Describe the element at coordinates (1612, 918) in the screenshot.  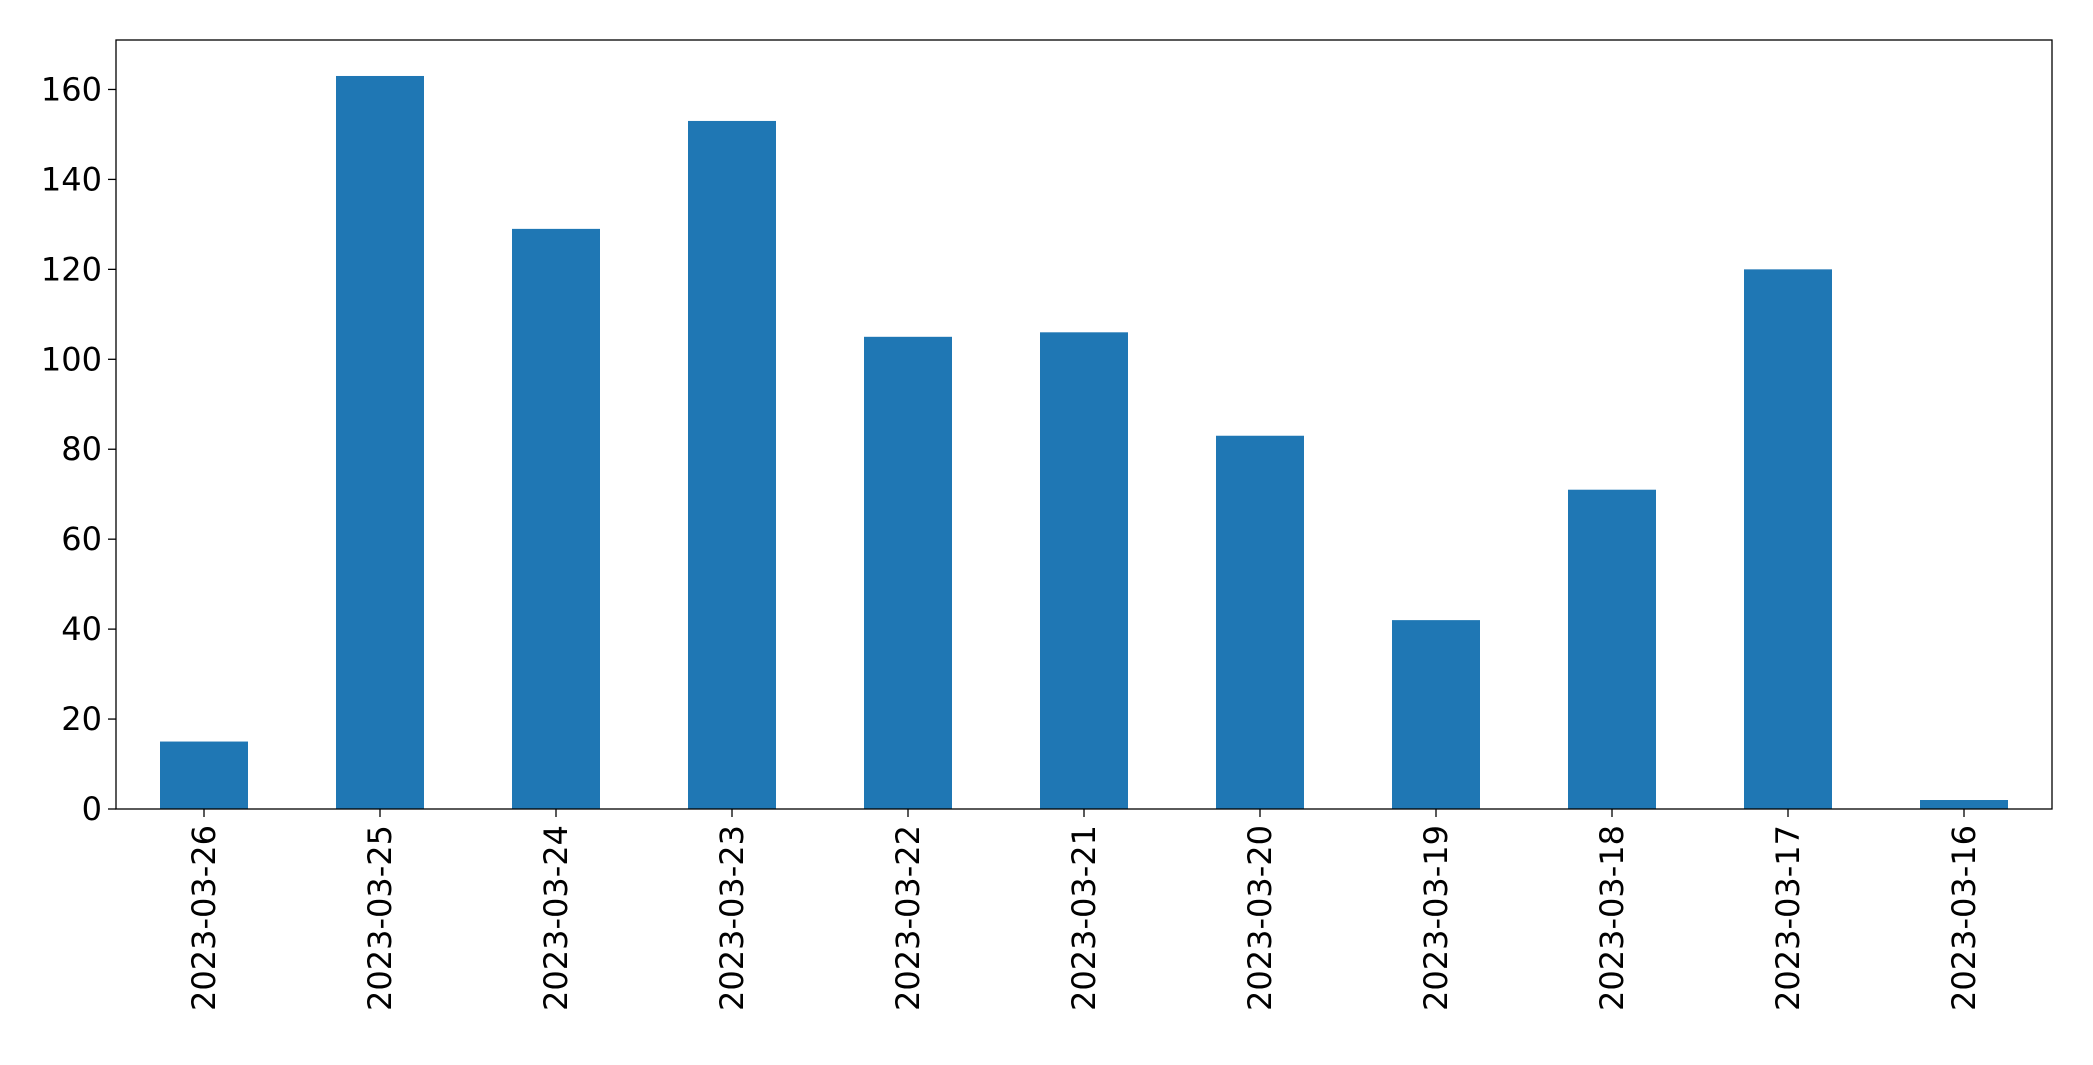
I see `x-tick-label: 2023-03-18` at that location.